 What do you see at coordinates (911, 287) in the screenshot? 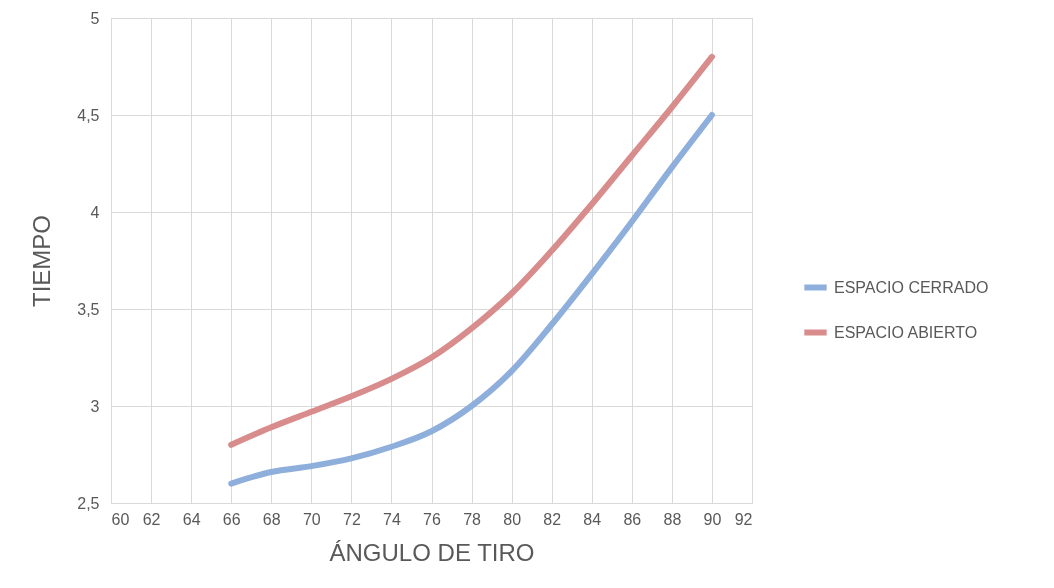
I see `legend-label: ESPACIO CERRADO` at bounding box center [911, 287].